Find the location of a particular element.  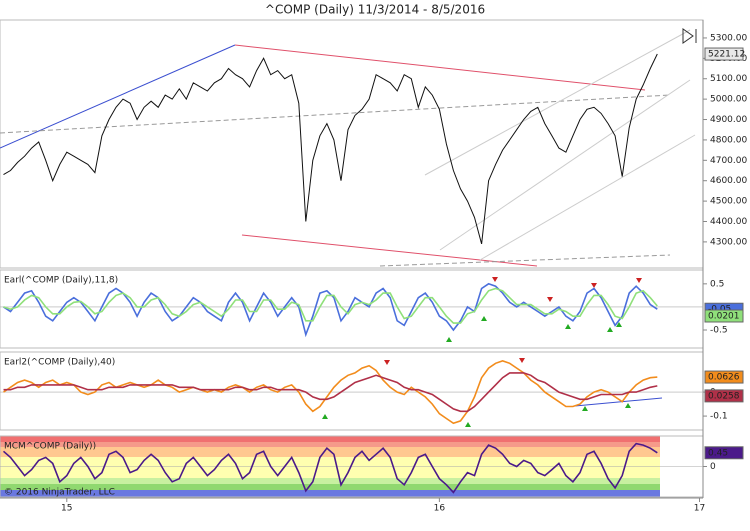

y-tick-label: 4800.00 is located at coordinates (728, 140).